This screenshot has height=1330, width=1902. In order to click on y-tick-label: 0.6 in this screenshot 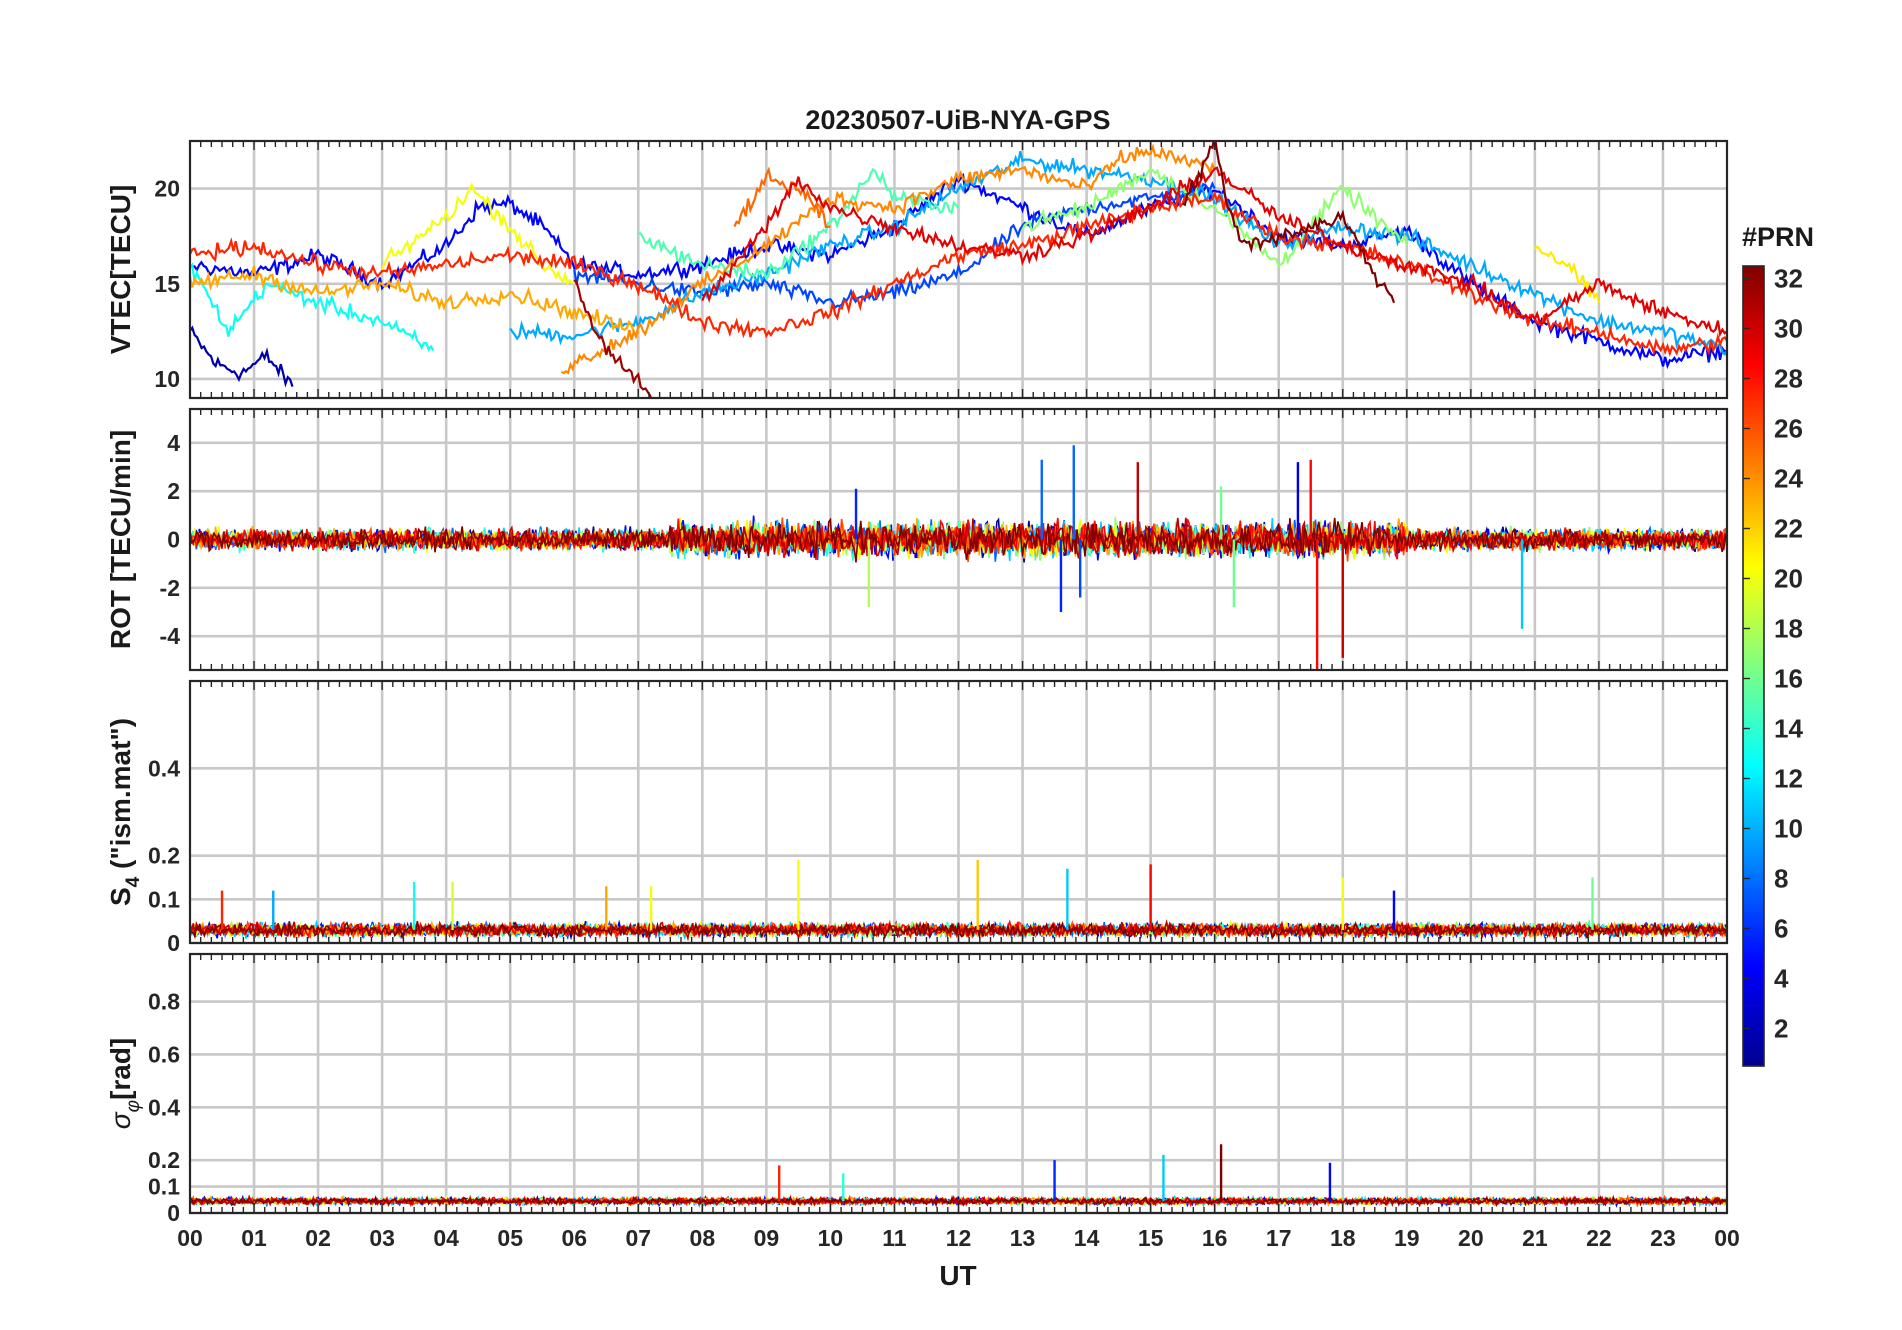, I will do `click(164, 1054)`.